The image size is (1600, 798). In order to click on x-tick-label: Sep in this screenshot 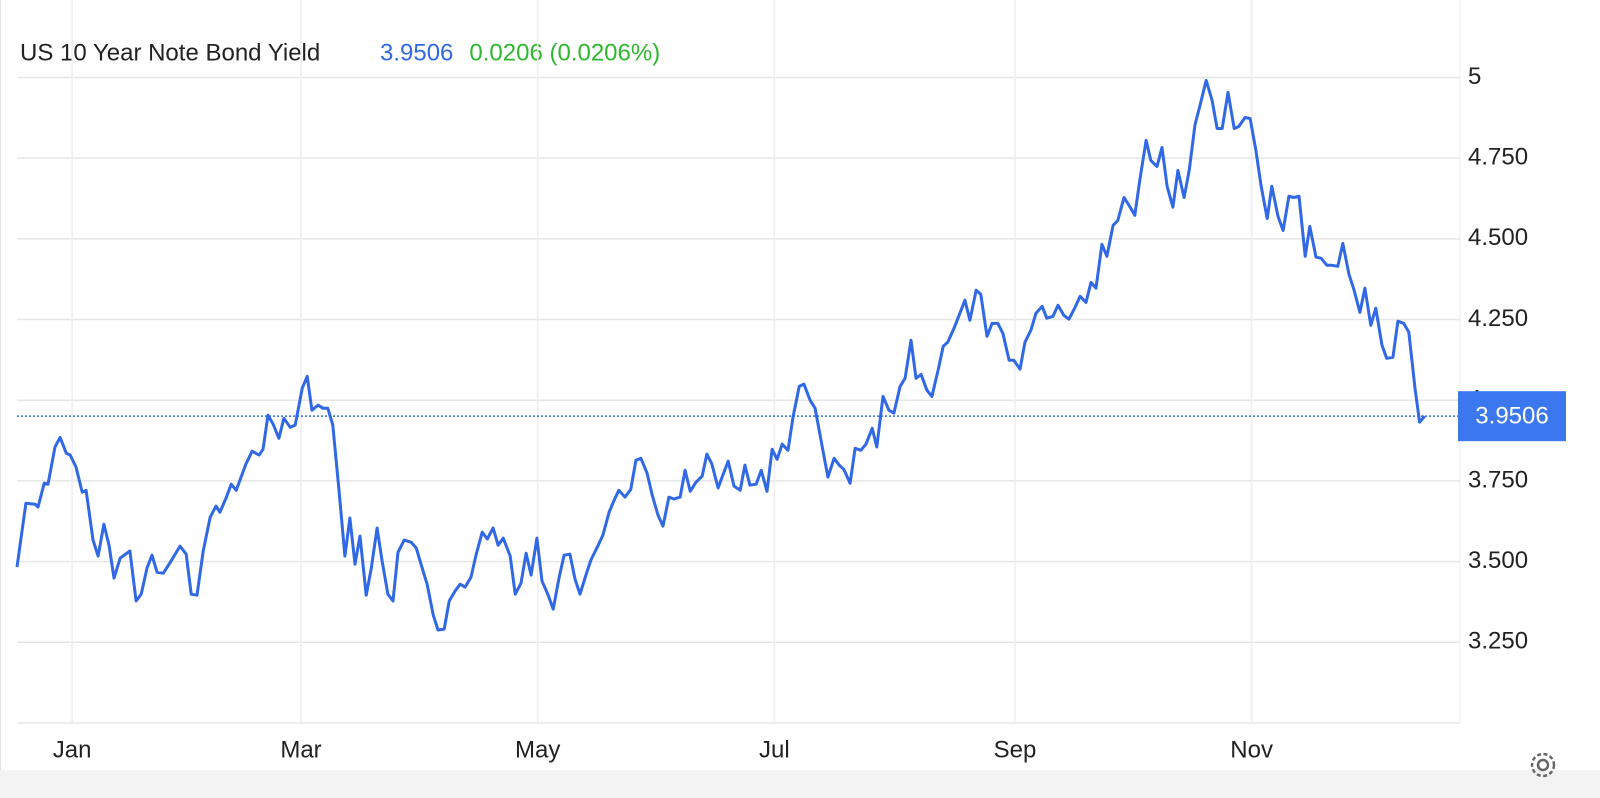, I will do `click(1015, 749)`.